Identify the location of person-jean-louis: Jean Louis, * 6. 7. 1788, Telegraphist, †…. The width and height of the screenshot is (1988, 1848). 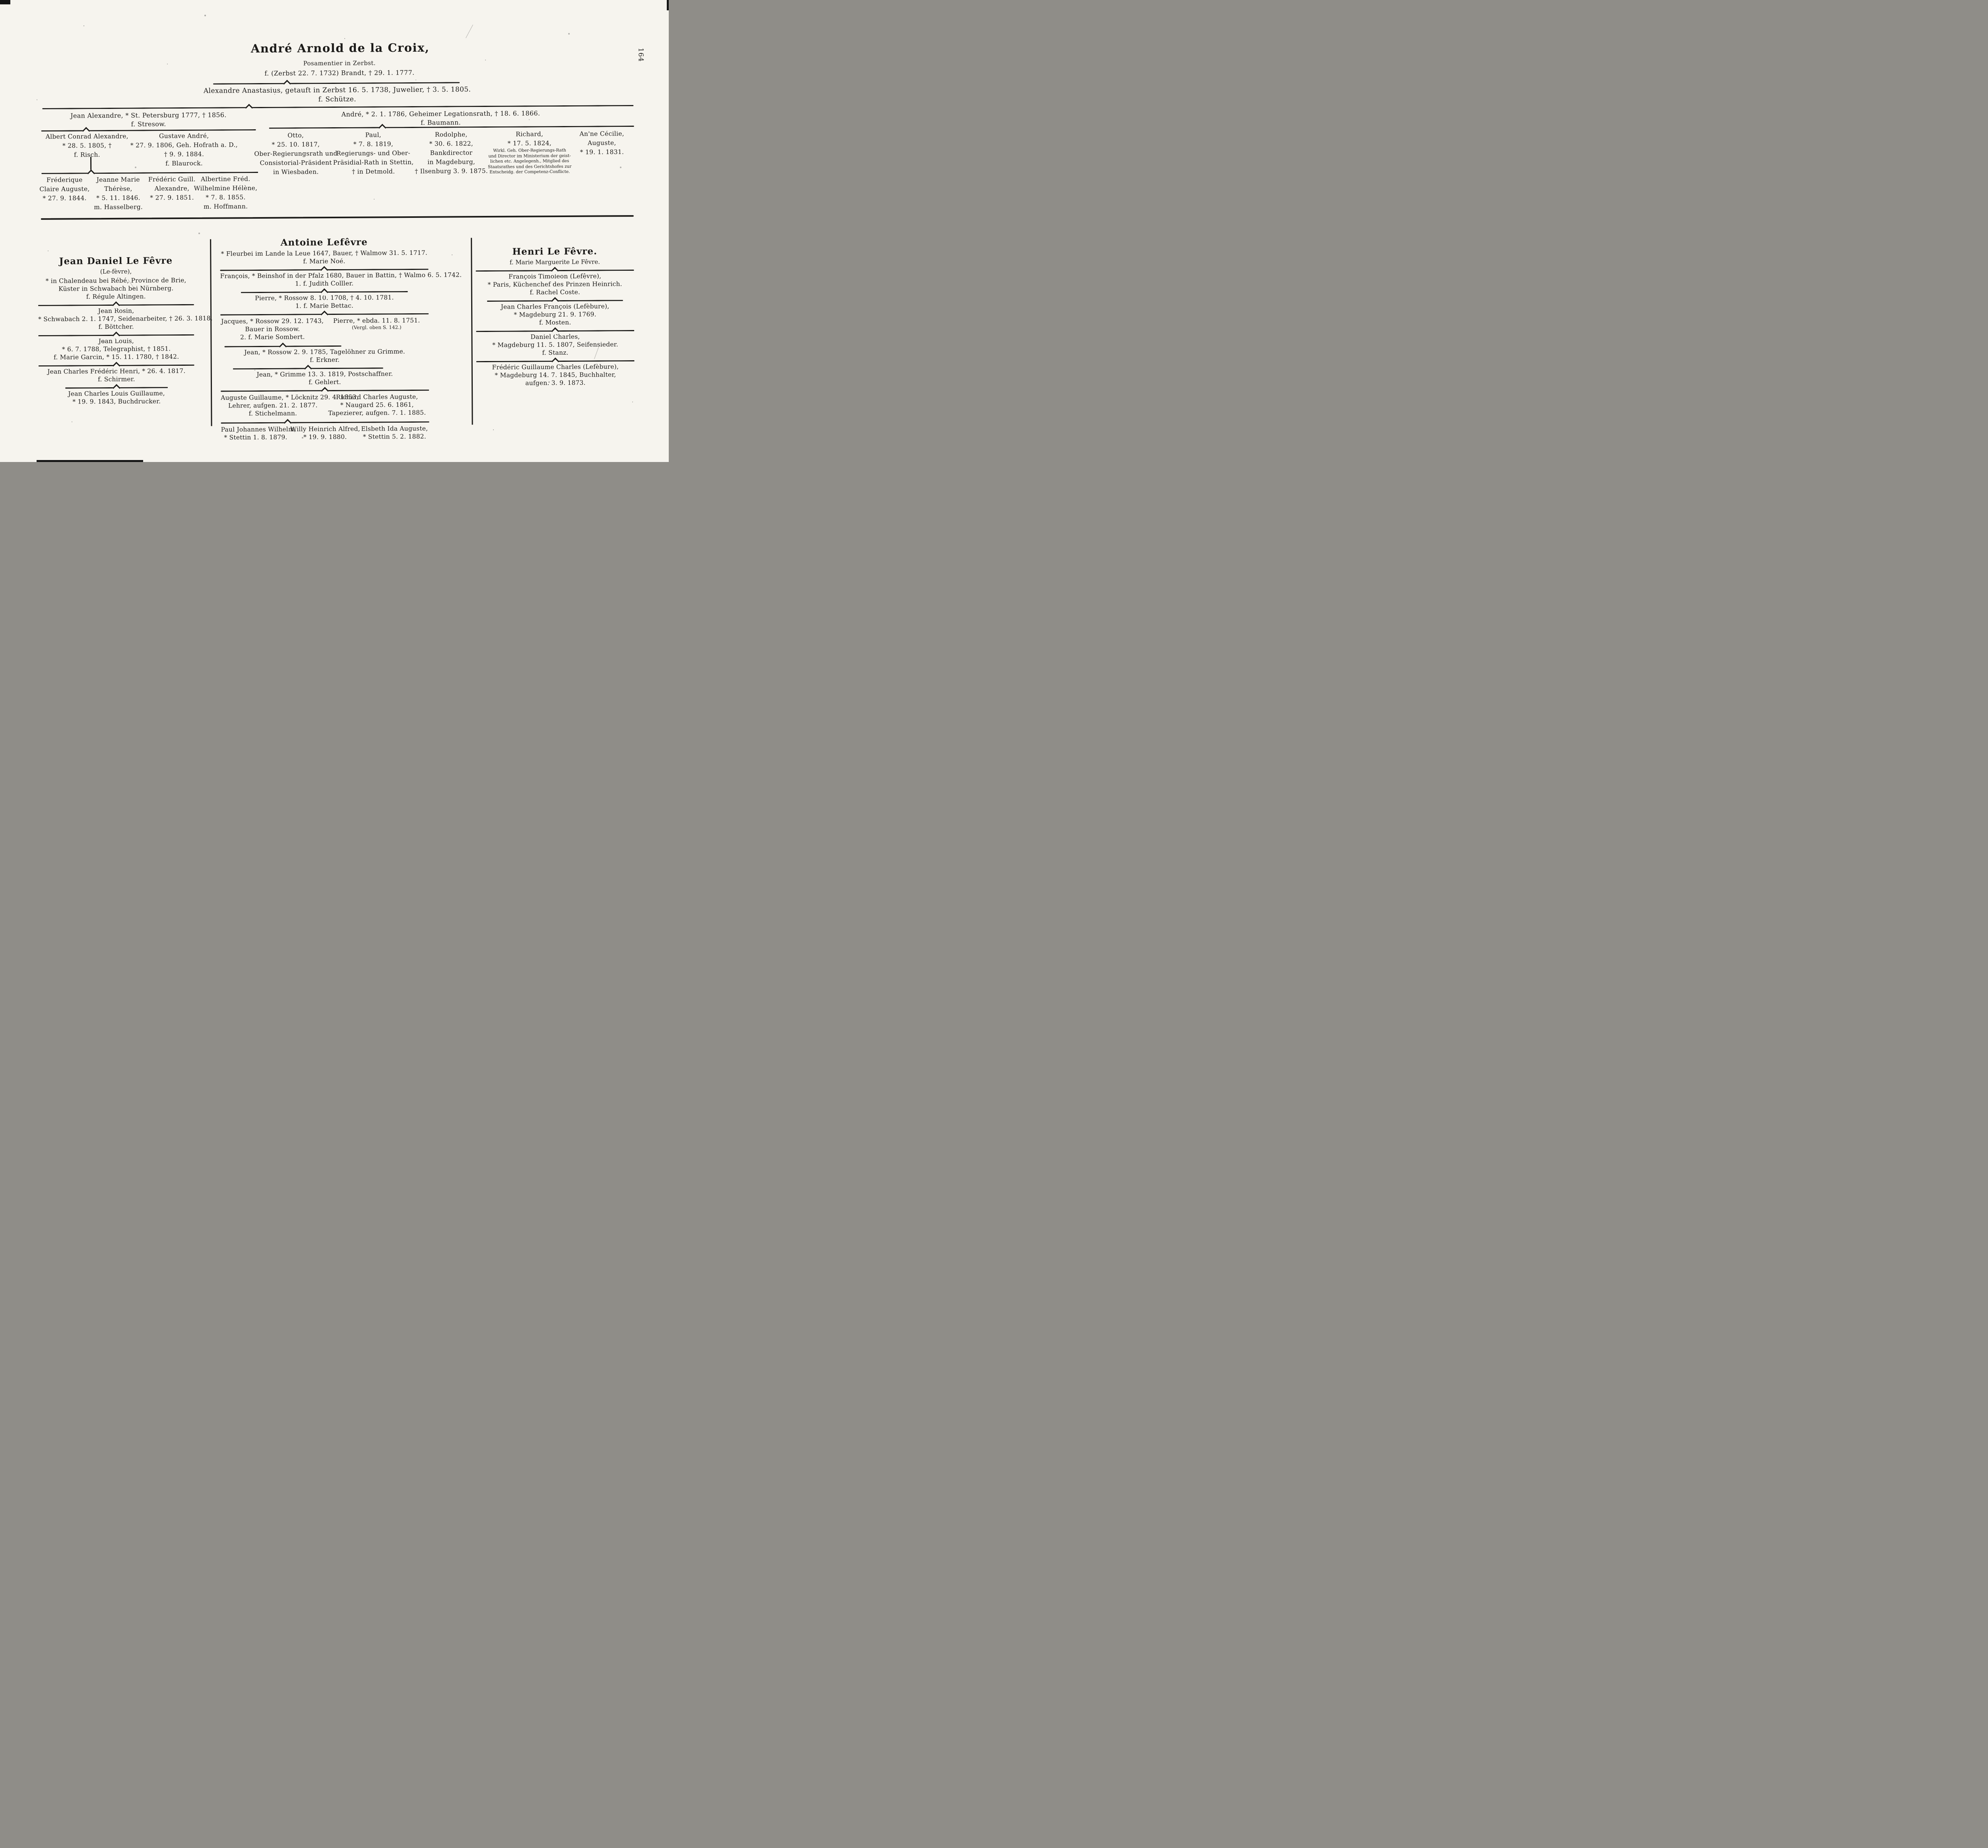
(116, 349).